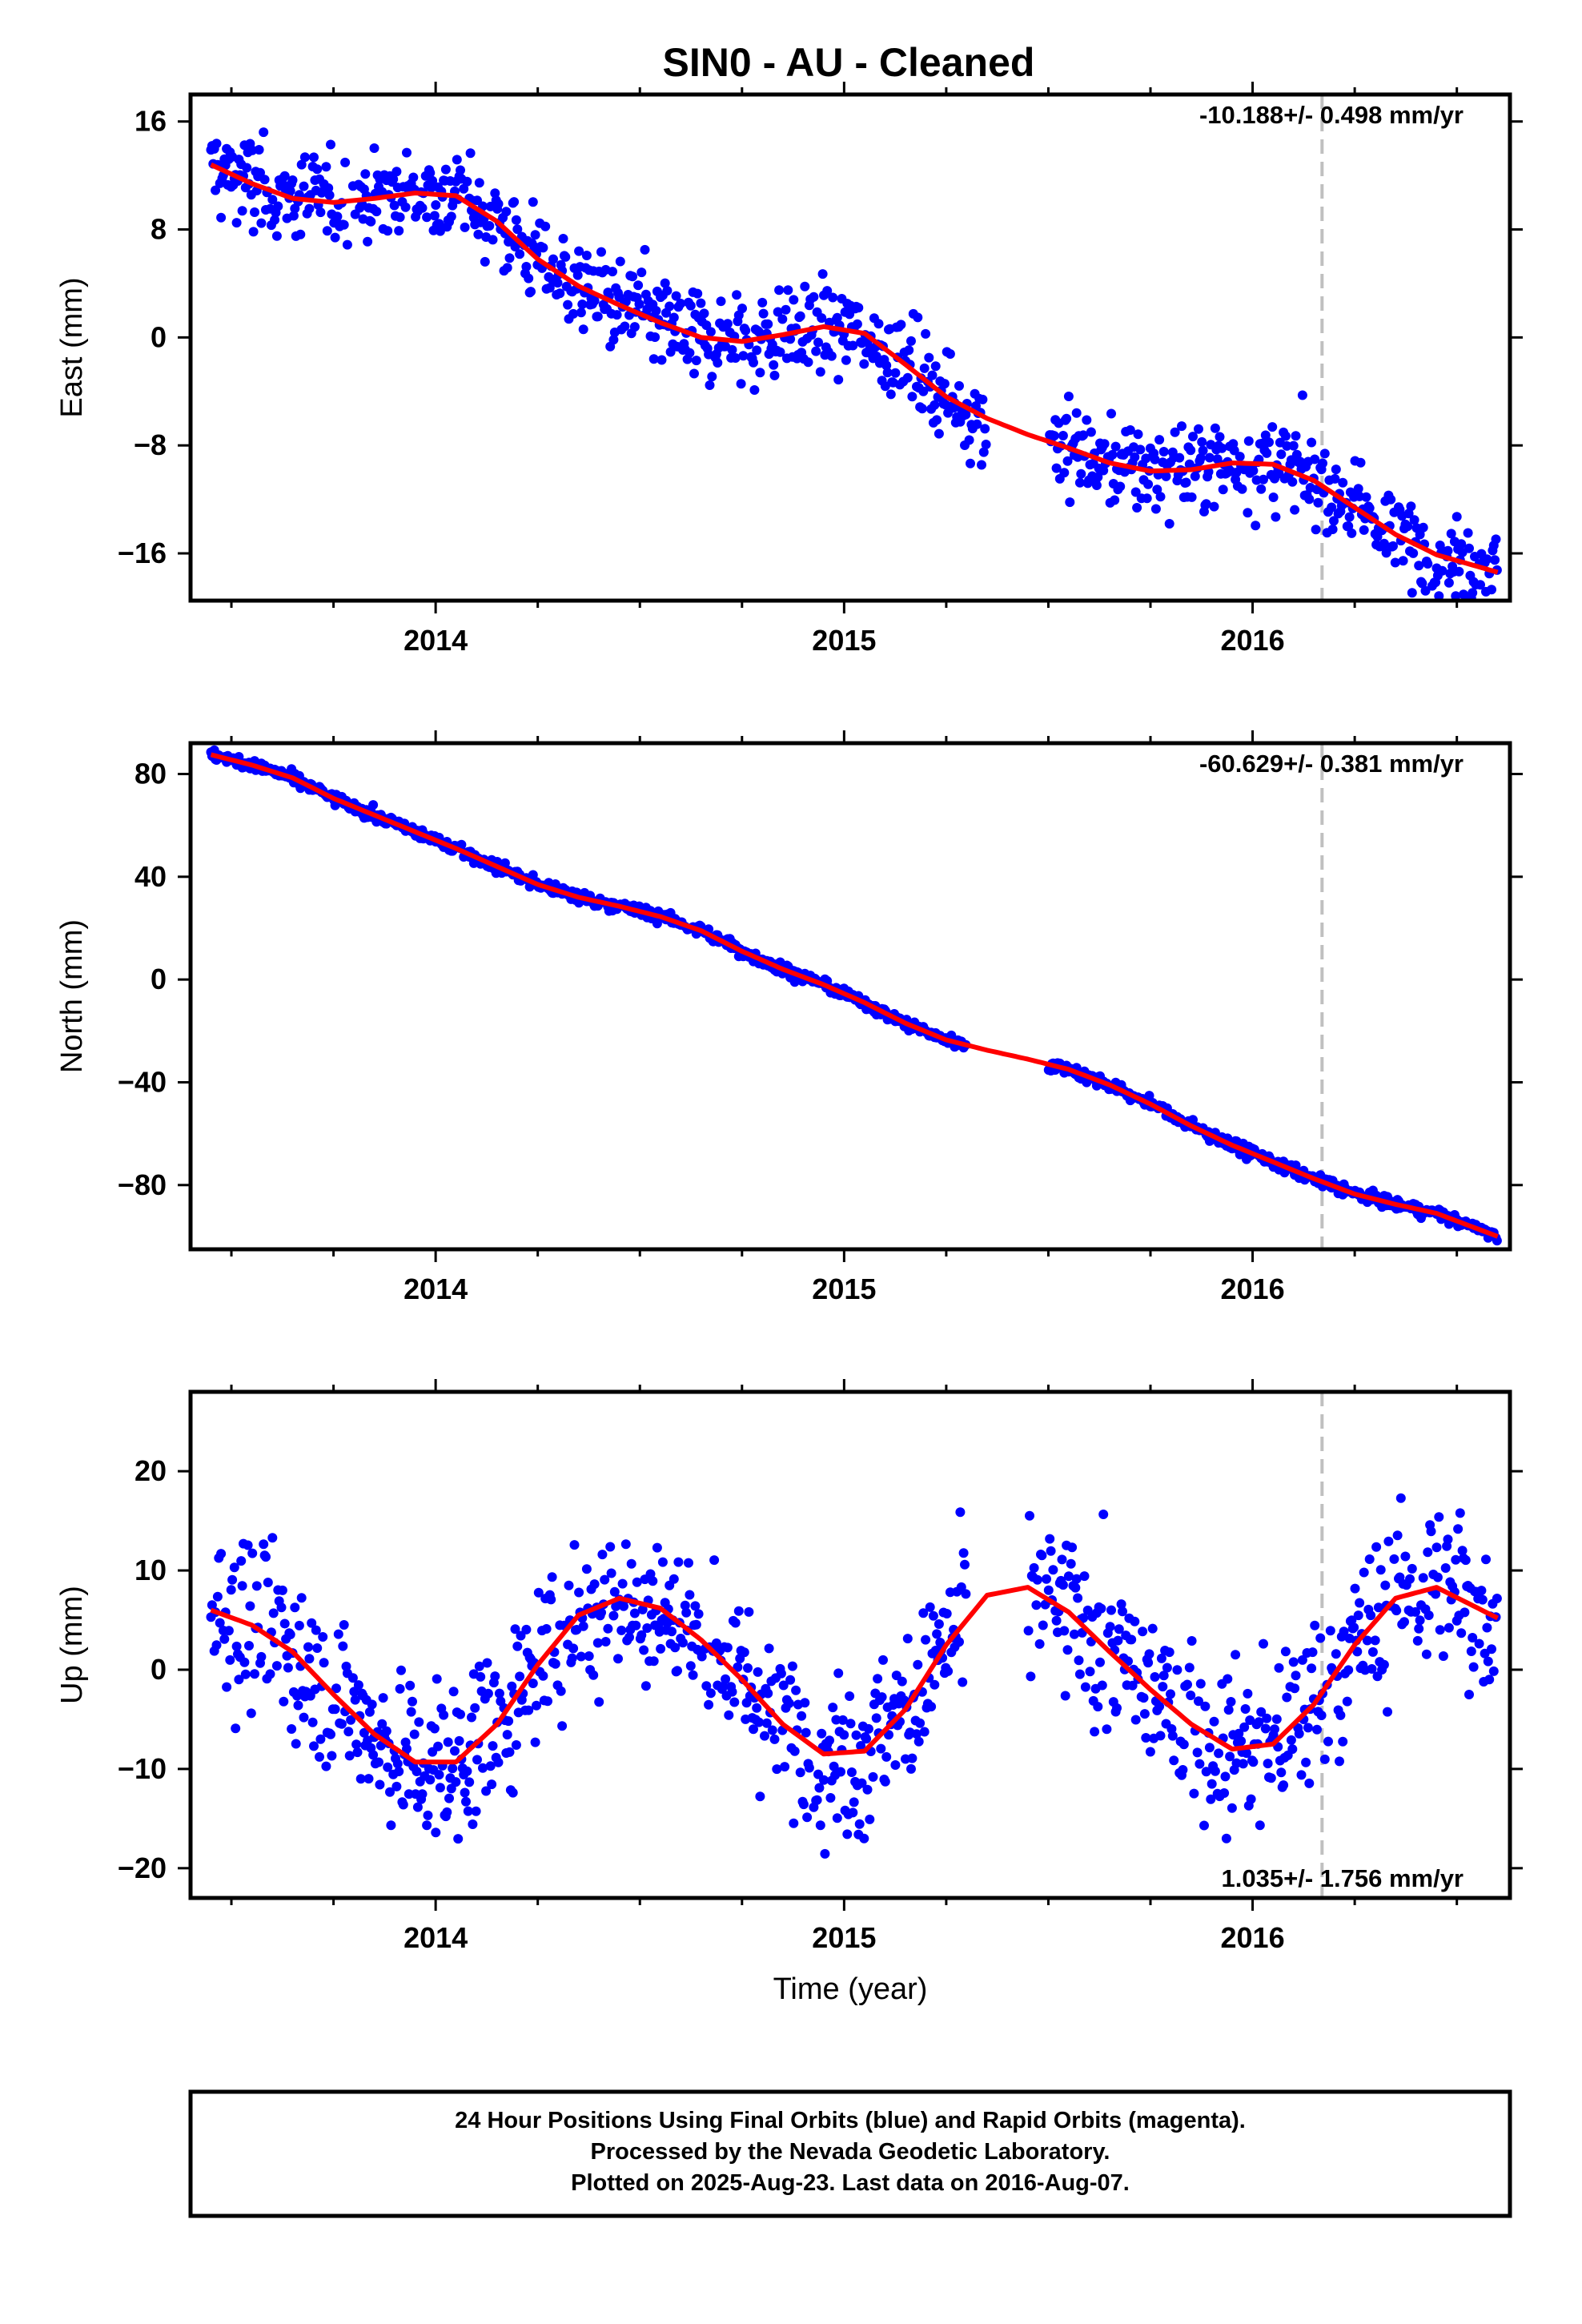  I want to click on rate-label: -60.629+/- 0.381 mm/yr, so click(1331, 764).